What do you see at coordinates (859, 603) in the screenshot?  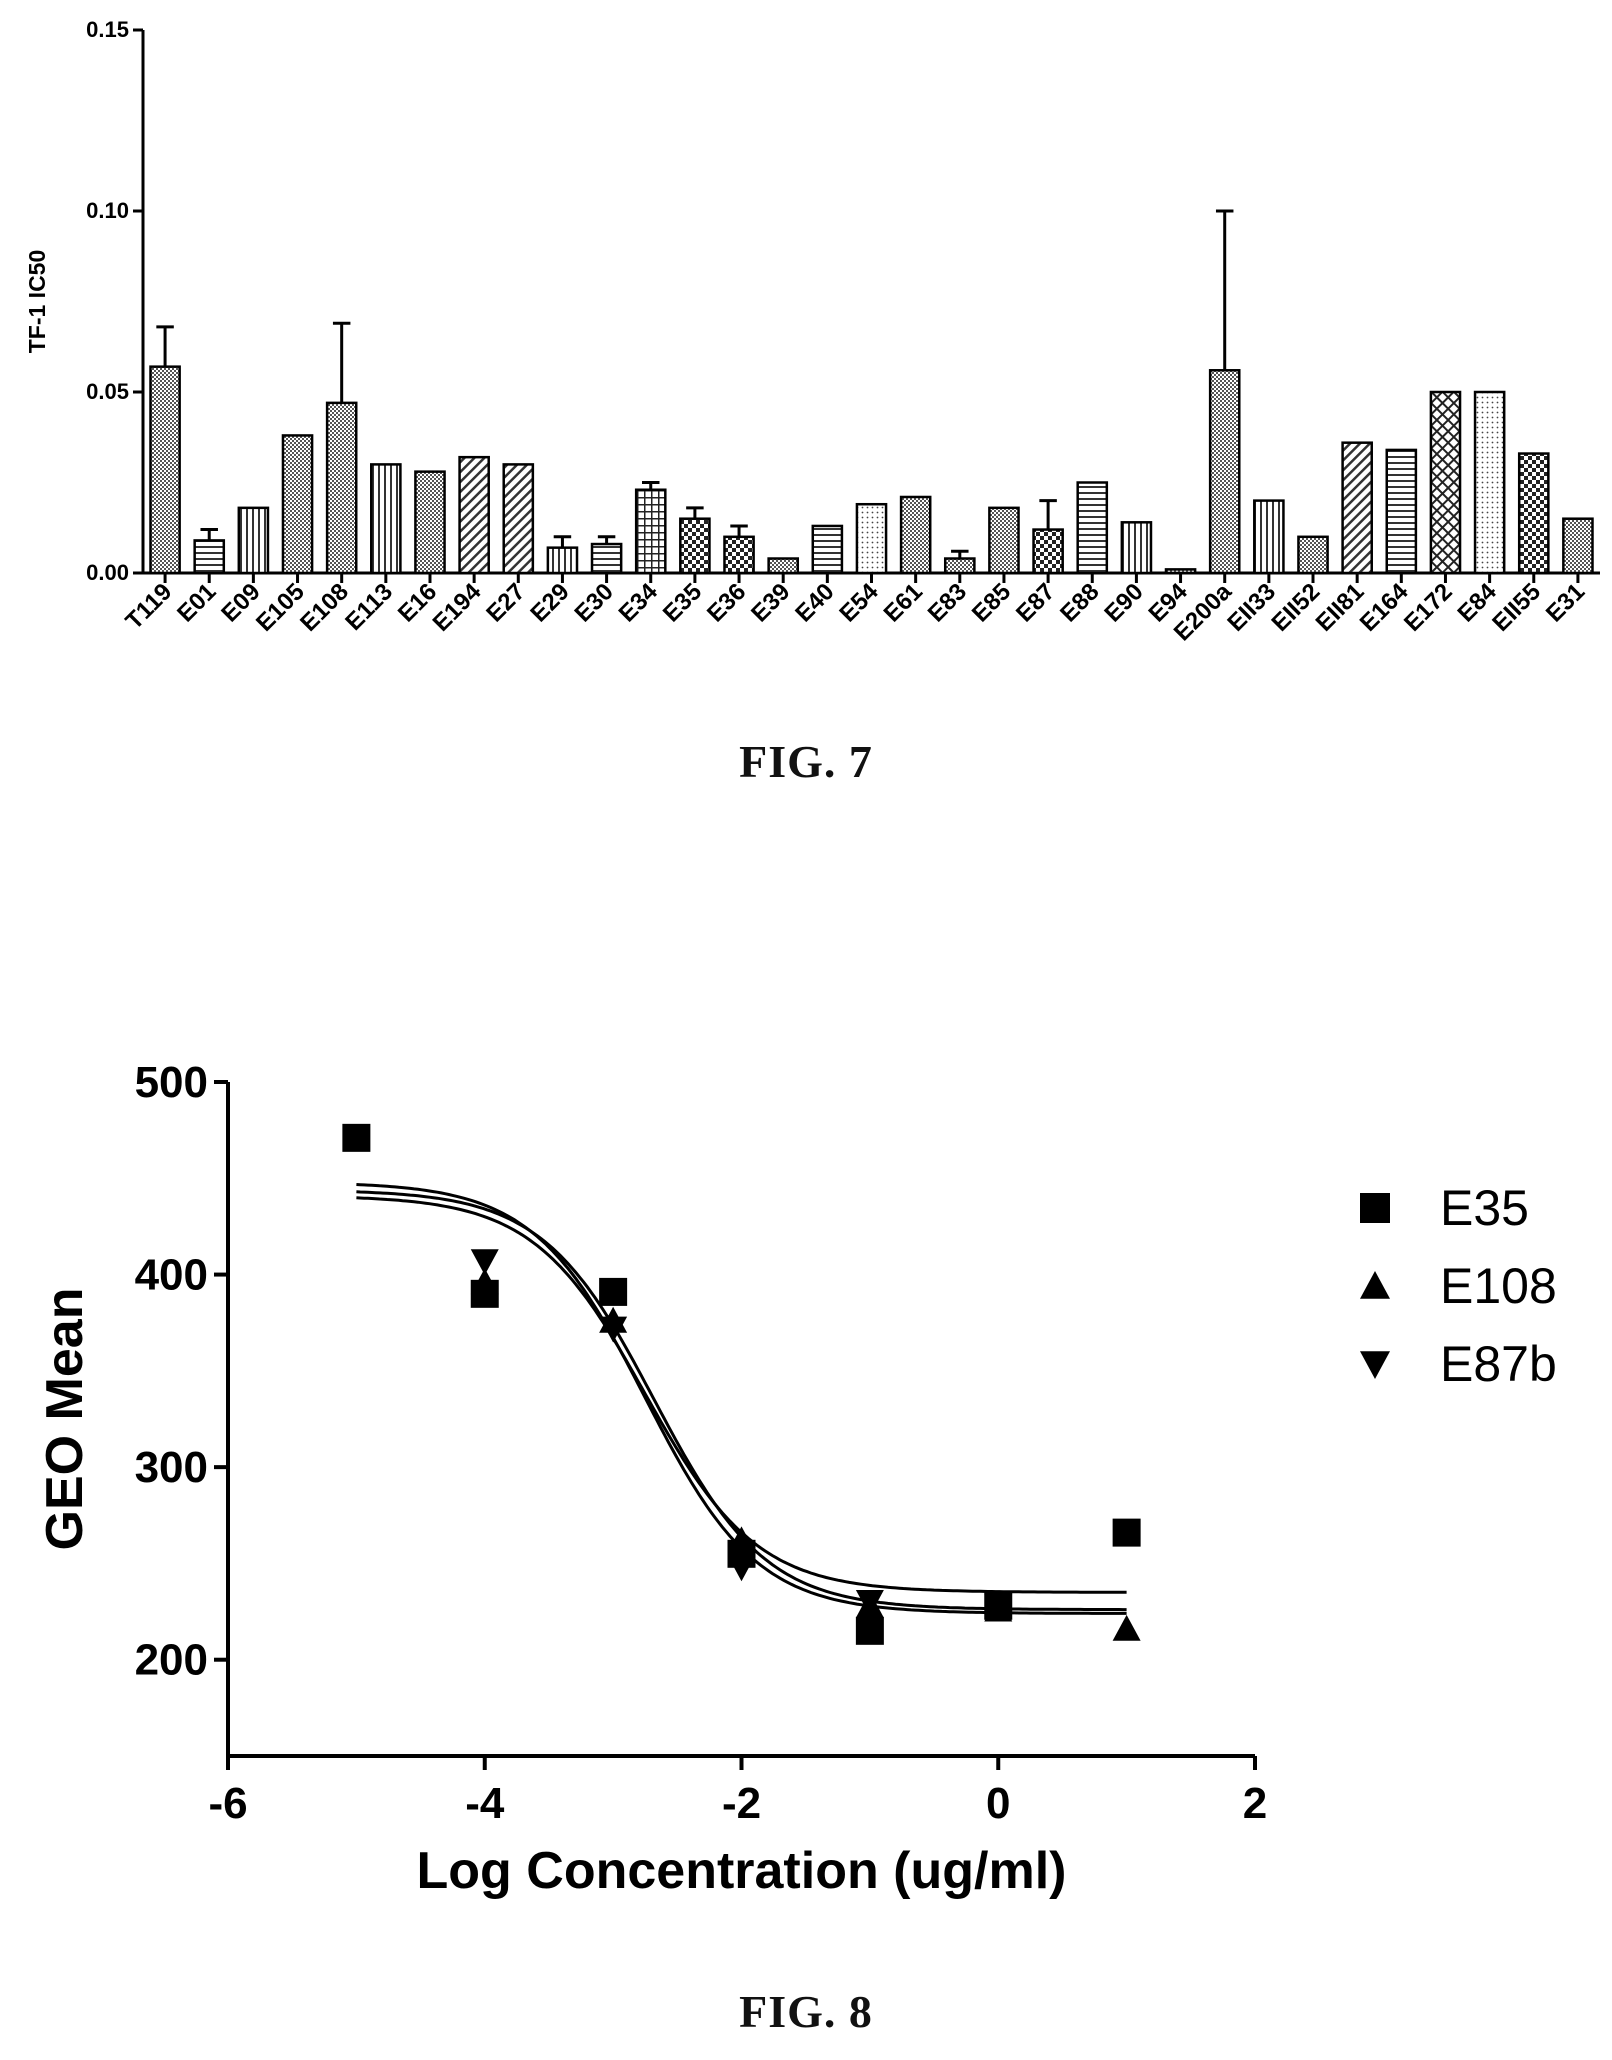 I see `x-tick-label: E54` at bounding box center [859, 603].